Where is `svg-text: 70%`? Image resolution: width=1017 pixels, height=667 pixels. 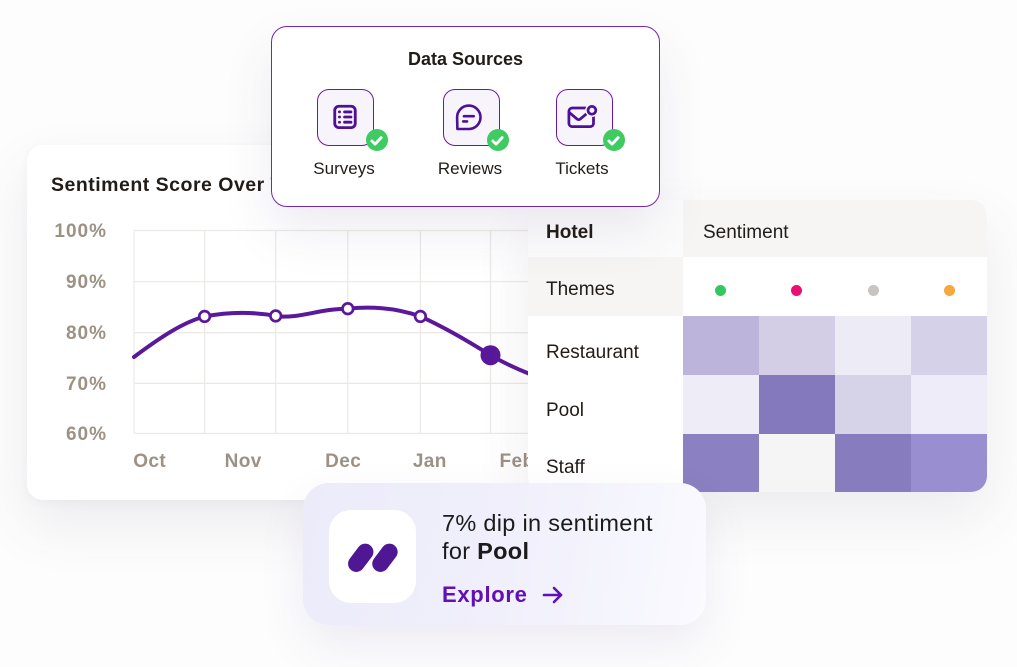 svg-text: 70% is located at coordinates (86, 384).